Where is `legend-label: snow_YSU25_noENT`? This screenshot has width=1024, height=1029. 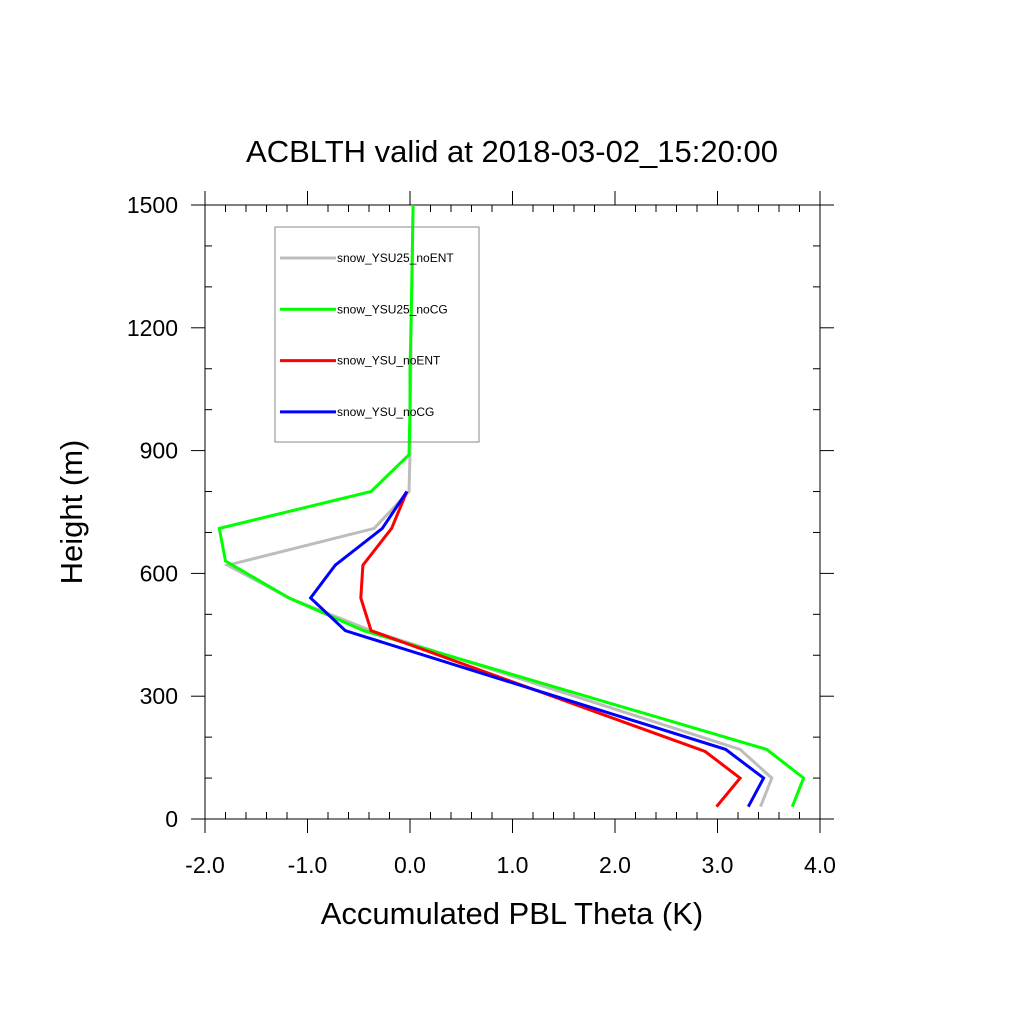
legend-label: snow_YSU25_noENT is located at coordinates (395, 258).